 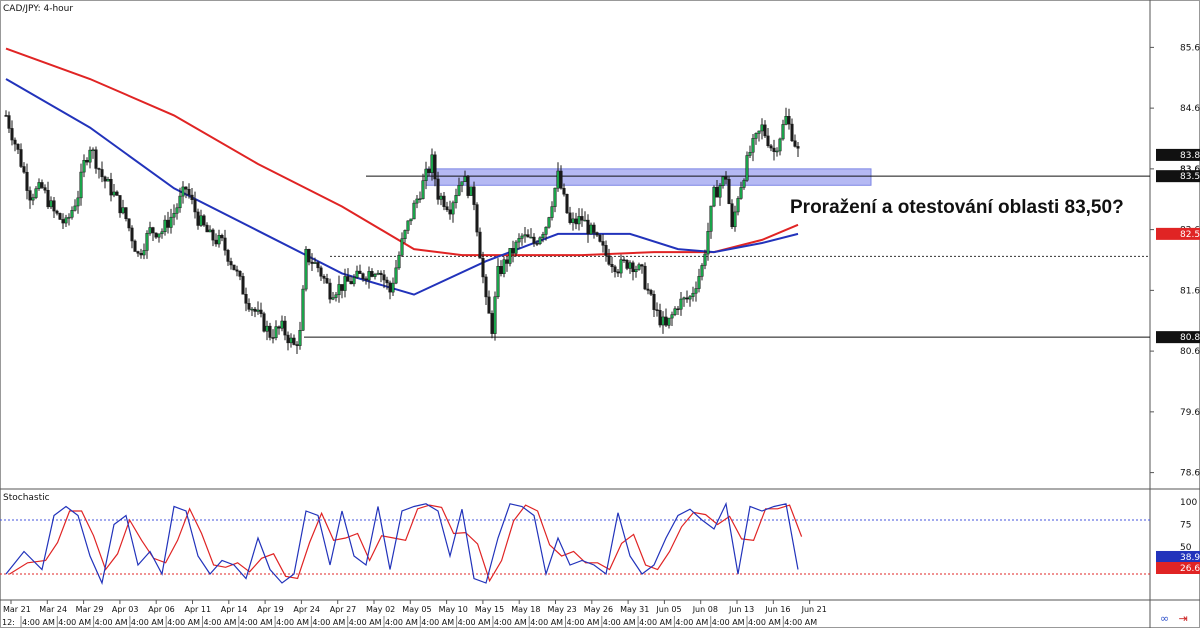 What do you see at coordinates (1178, 567) in the screenshot?
I see `stoch-red-label-box` at bounding box center [1178, 567].